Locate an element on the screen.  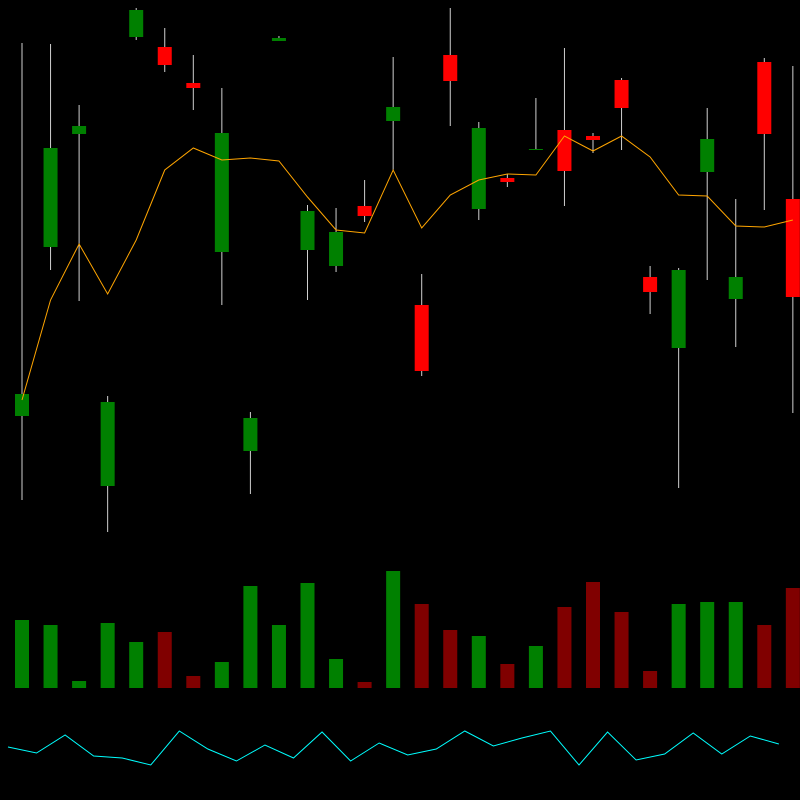
indicator-line is located at coordinates (393, 748).